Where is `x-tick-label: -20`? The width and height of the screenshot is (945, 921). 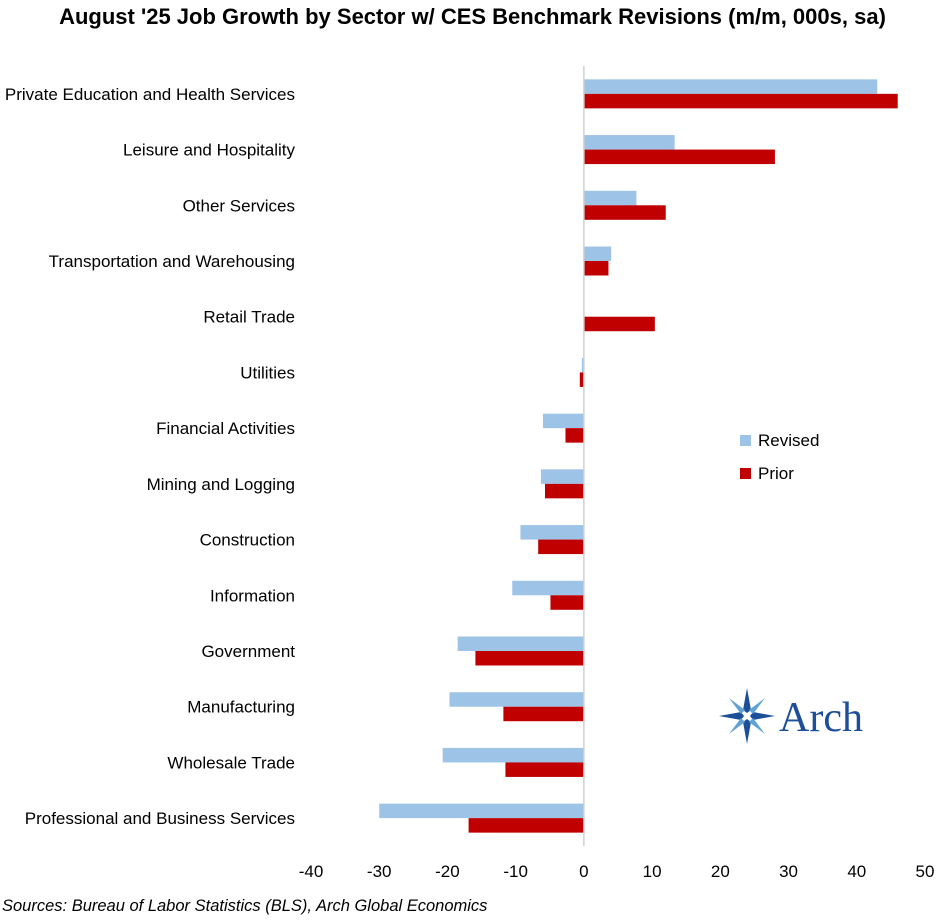
x-tick-label: -20 is located at coordinates (447, 871).